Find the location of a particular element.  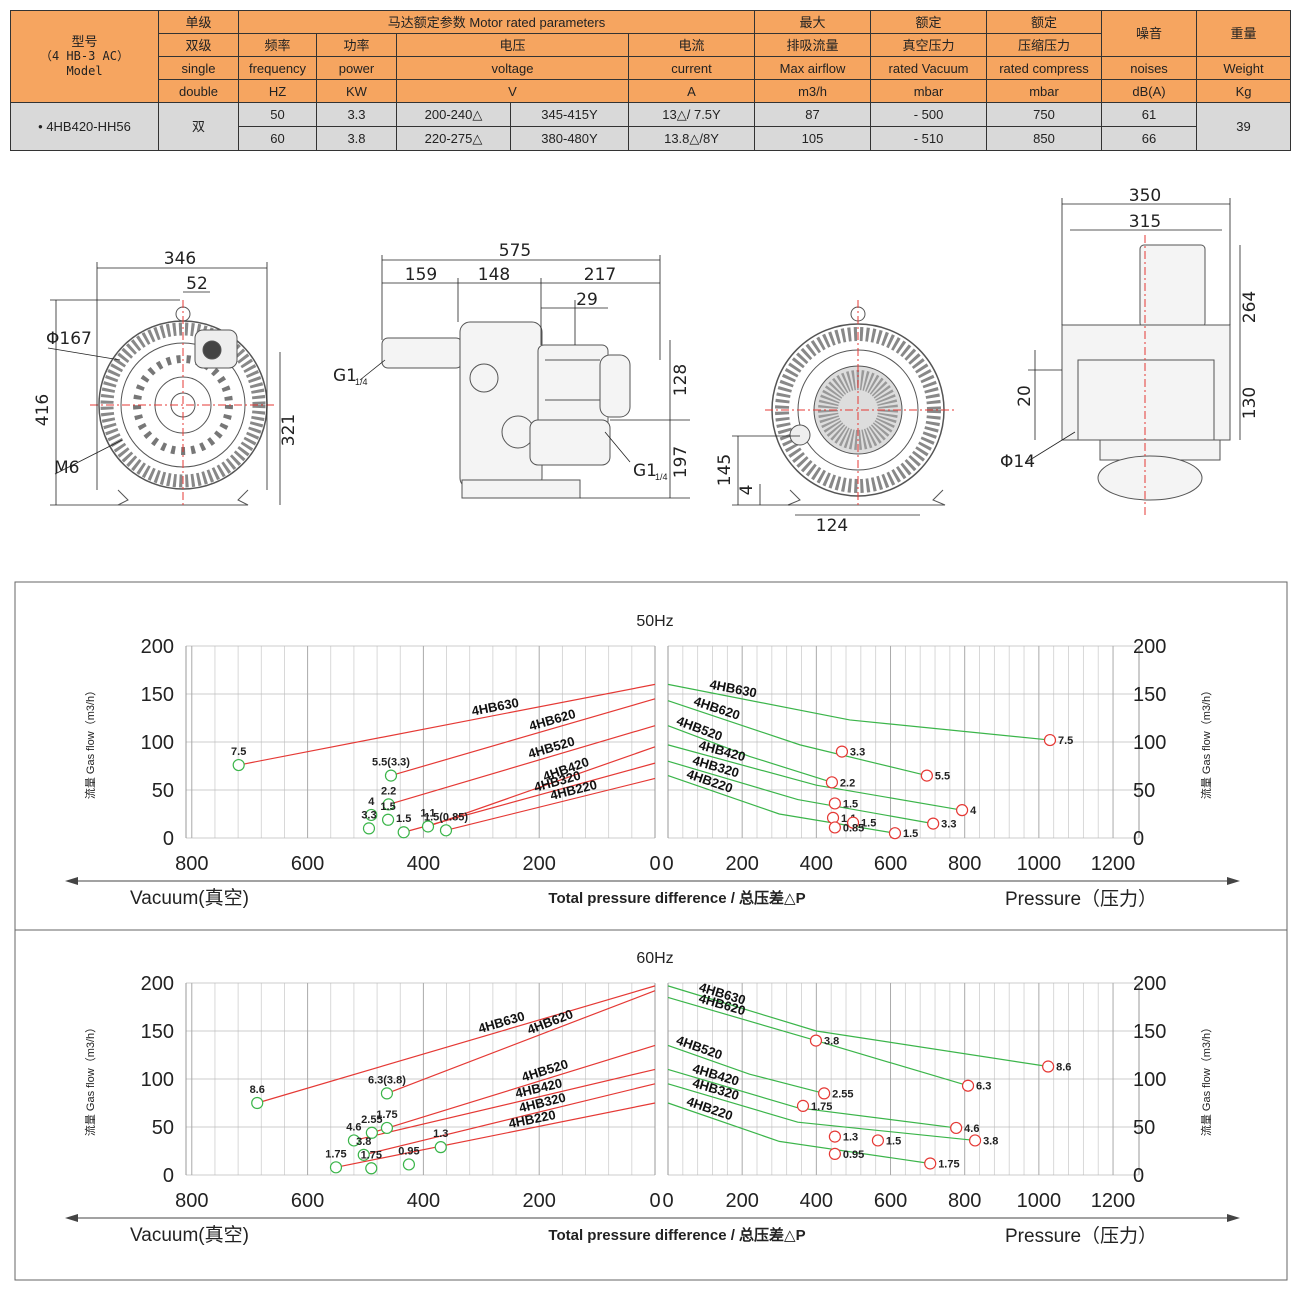

y-axis-label: 流量 Gas flow（m3/h） is located at coordinates (90, 742).